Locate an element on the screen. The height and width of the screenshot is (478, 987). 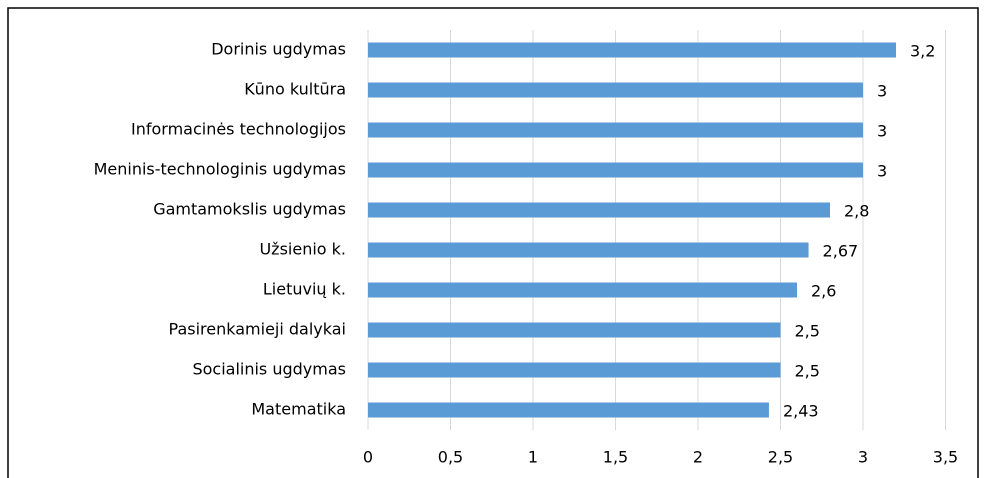
x-tick-label: 1,5 is located at coordinates (615, 457).